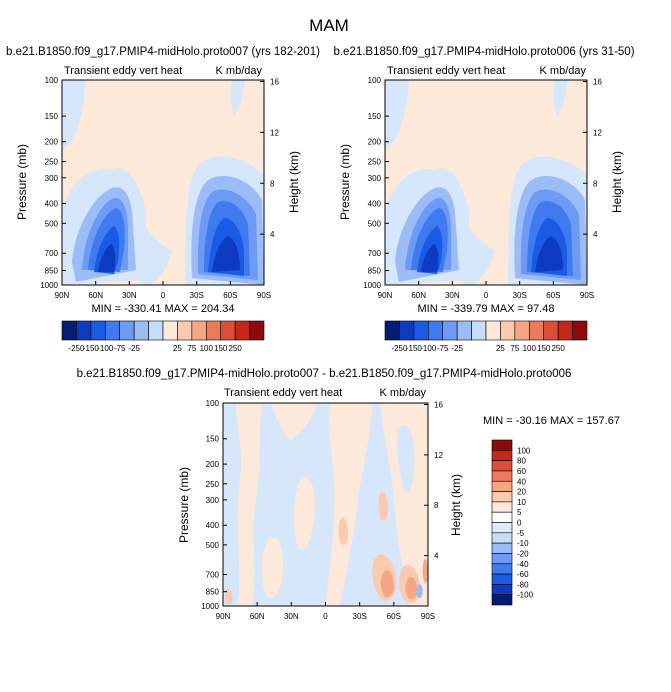 This screenshot has height=692, width=671. What do you see at coordinates (617, 182) in the screenshot?
I see `panel-right-y2-axis-title: Height (km)` at bounding box center [617, 182].